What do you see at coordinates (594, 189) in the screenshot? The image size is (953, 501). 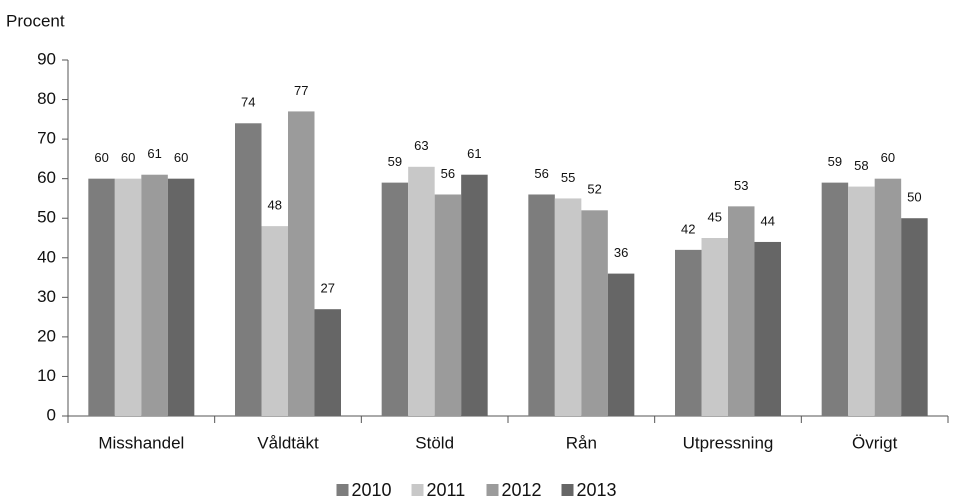 I see `value-label: 52` at bounding box center [594, 189].